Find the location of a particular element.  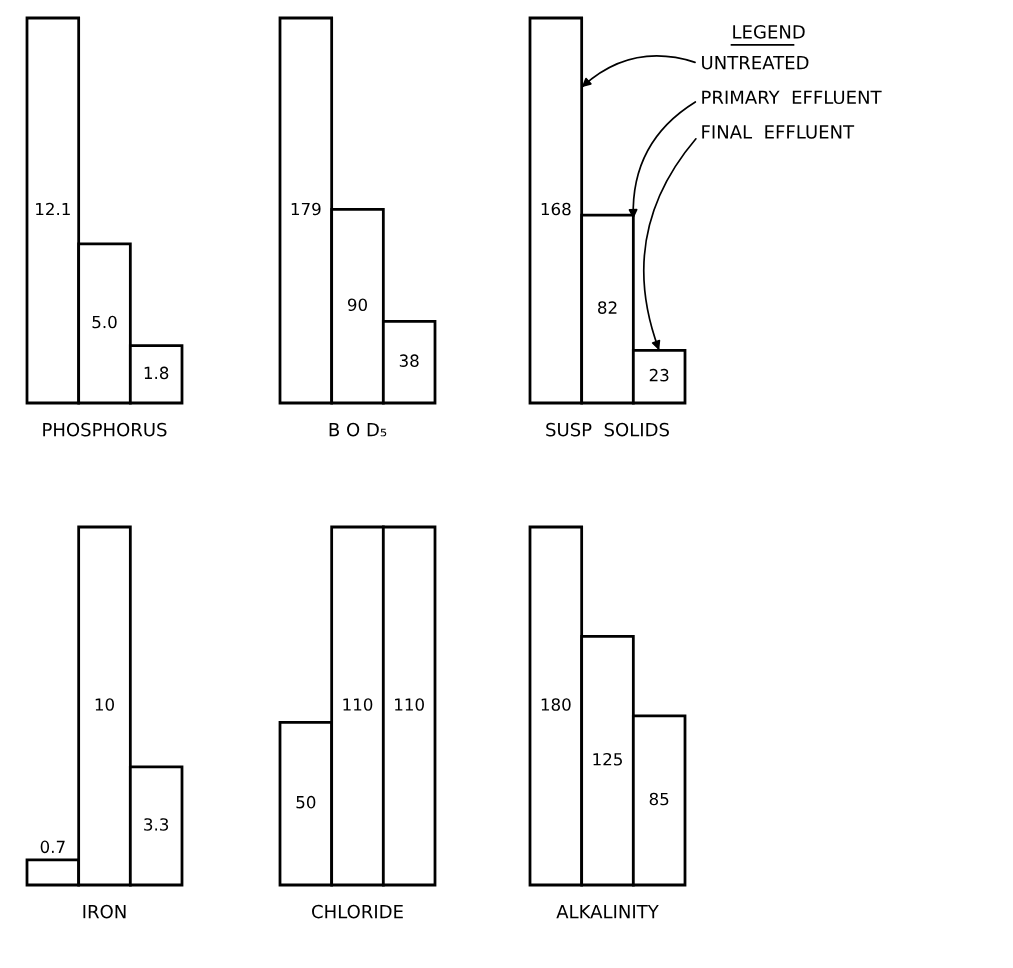

data-label: 125 is located at coordinates (607, 759).